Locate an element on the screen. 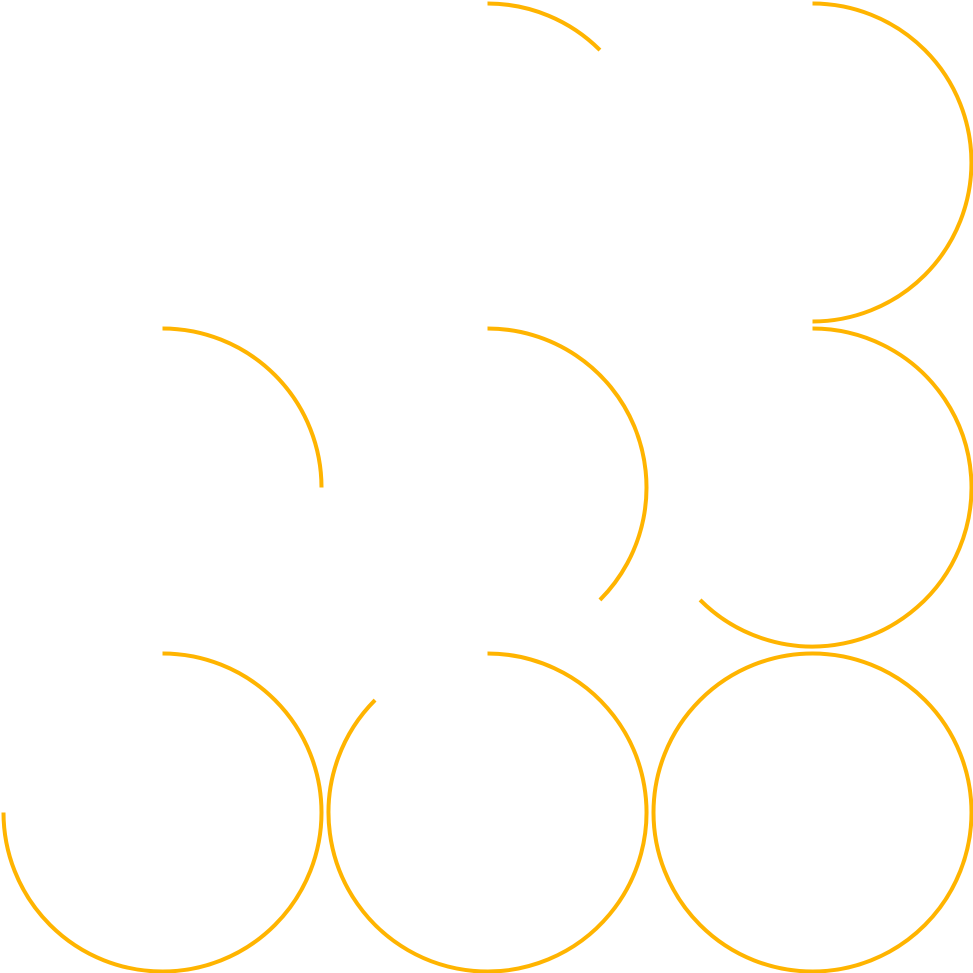 The height and width of the screenshot is (973, 973). arc-r3-c1 is located at coordinates (162, 812).